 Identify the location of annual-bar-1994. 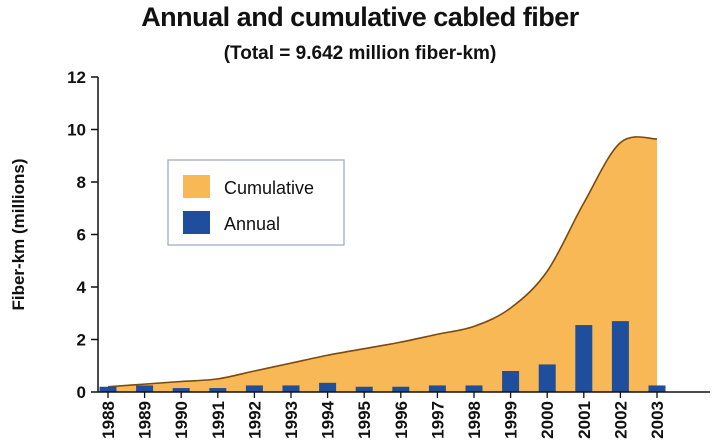
(328, 387).